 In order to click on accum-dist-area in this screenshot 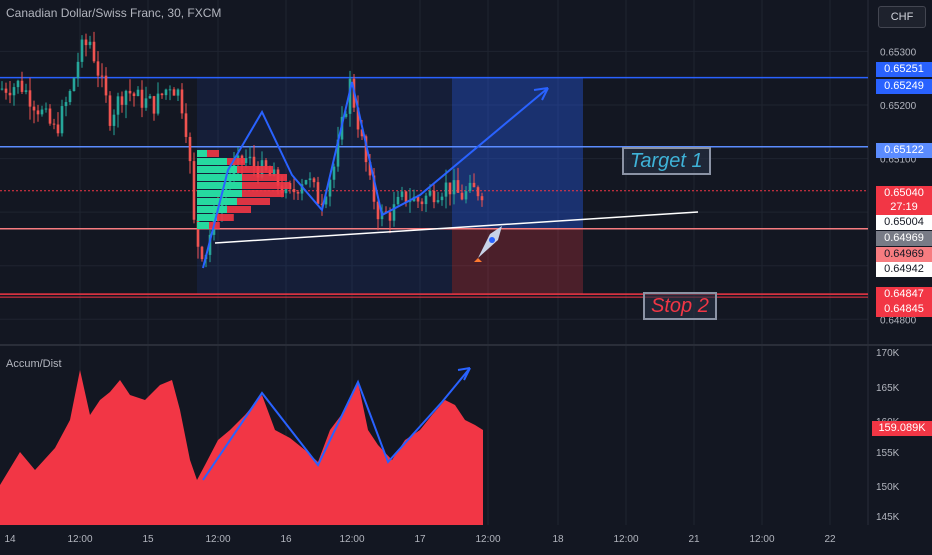, I will do `click(241, 447)`.